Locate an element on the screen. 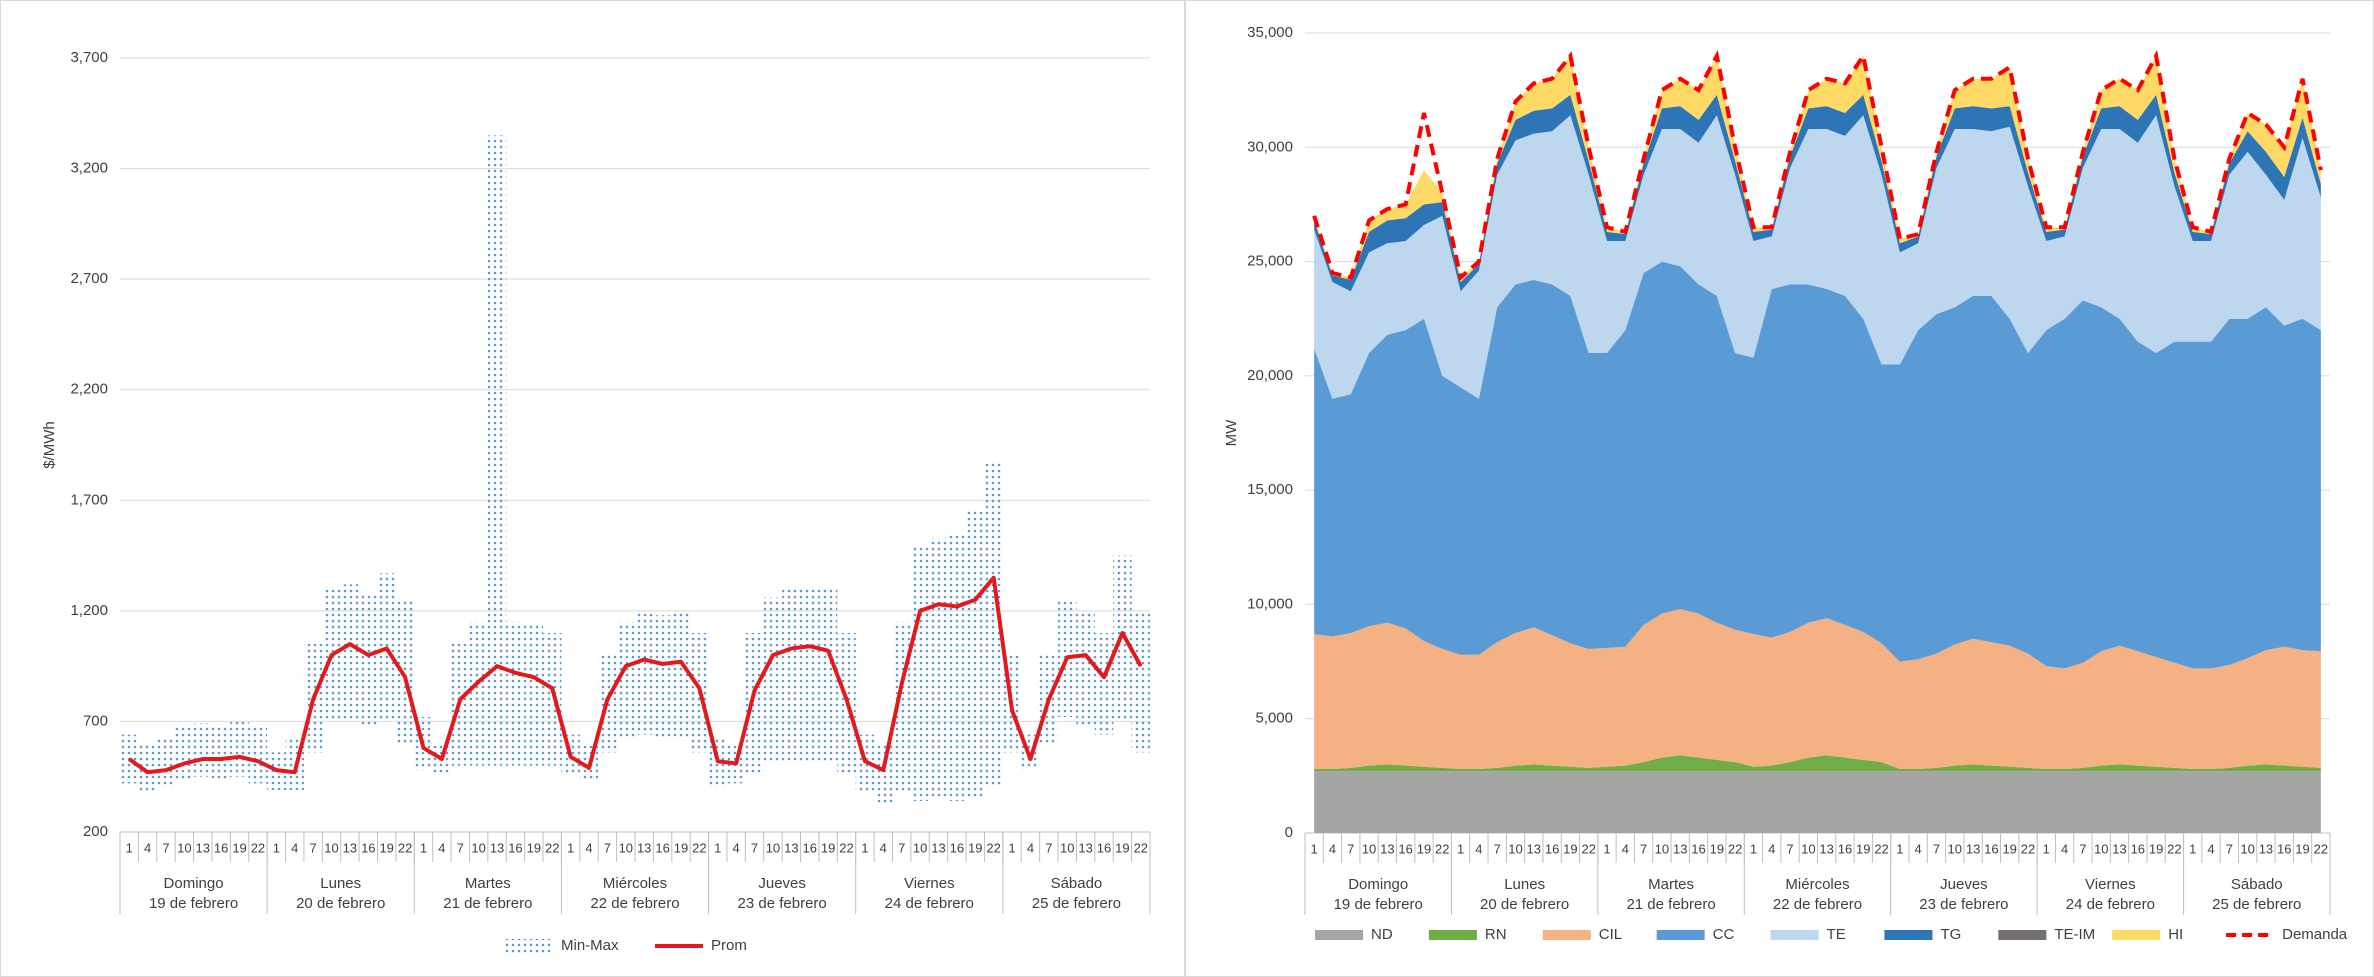  y-tick-label: 1,700 is located at coordinates (89, 499).